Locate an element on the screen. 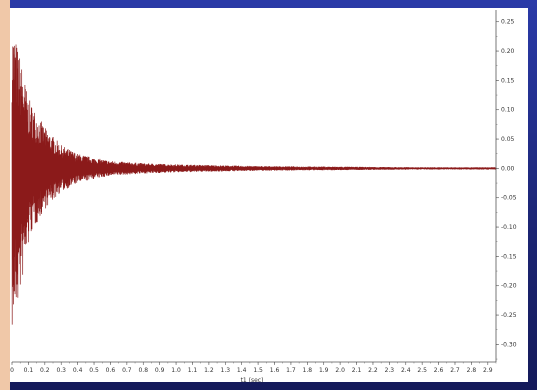 The height and width of the screenshot is (390, 537). x-tick-label: 1.1 is located at coordinates (193, 370).